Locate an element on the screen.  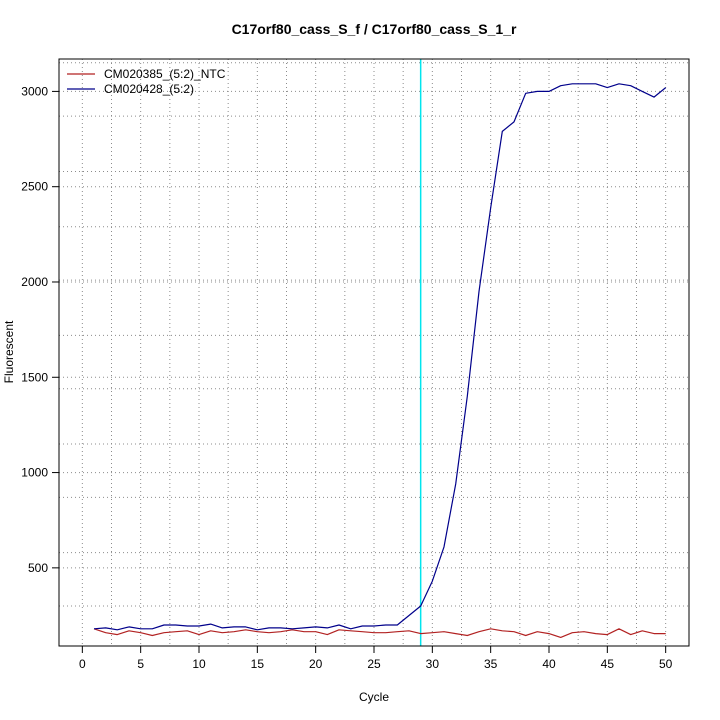
y-tick-label: 1500 is located at coordinates (34, 377).